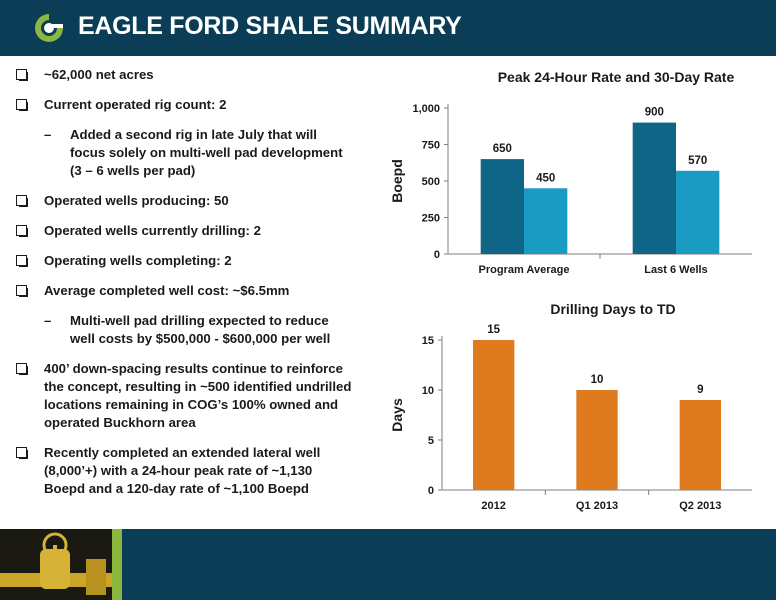  What do you see at coordinates (616, 77) in the screenshot?
I see `chart-title: Peak 24-Hour Rate and 30-Day Rate` at bounding box center [616, 77].